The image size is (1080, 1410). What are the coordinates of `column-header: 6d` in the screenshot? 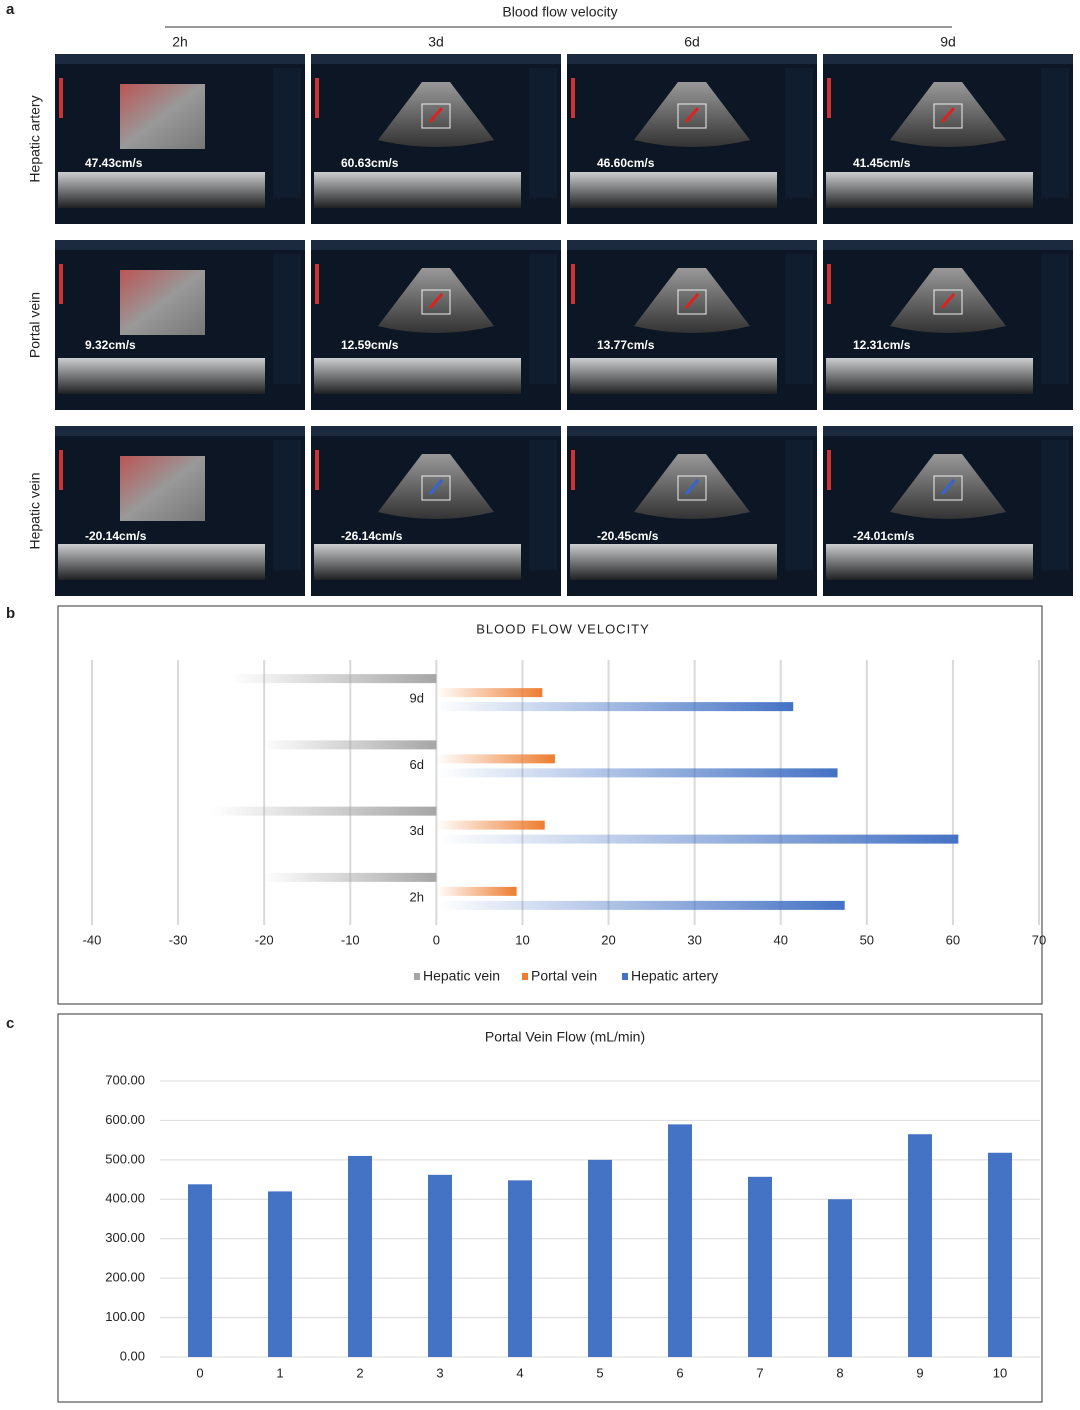 It's located at (692, 42).